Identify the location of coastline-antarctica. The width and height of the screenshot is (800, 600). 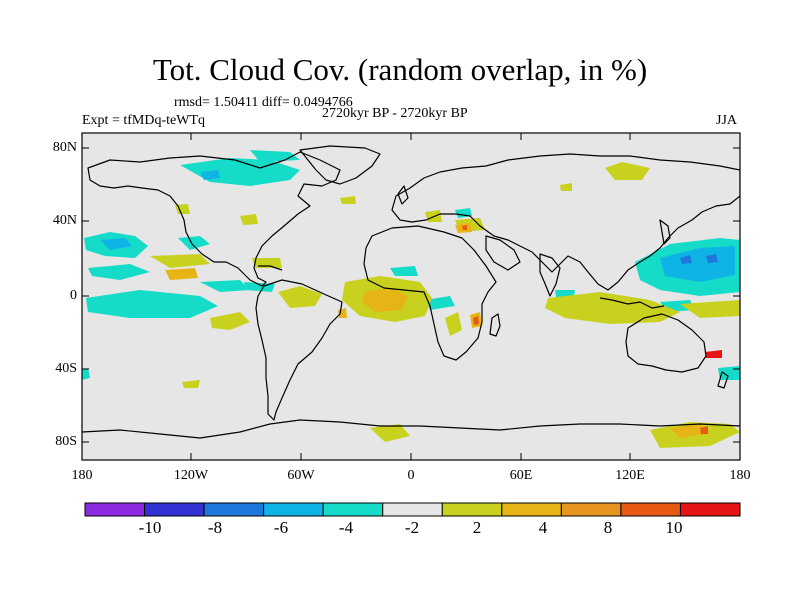
(411, 429).